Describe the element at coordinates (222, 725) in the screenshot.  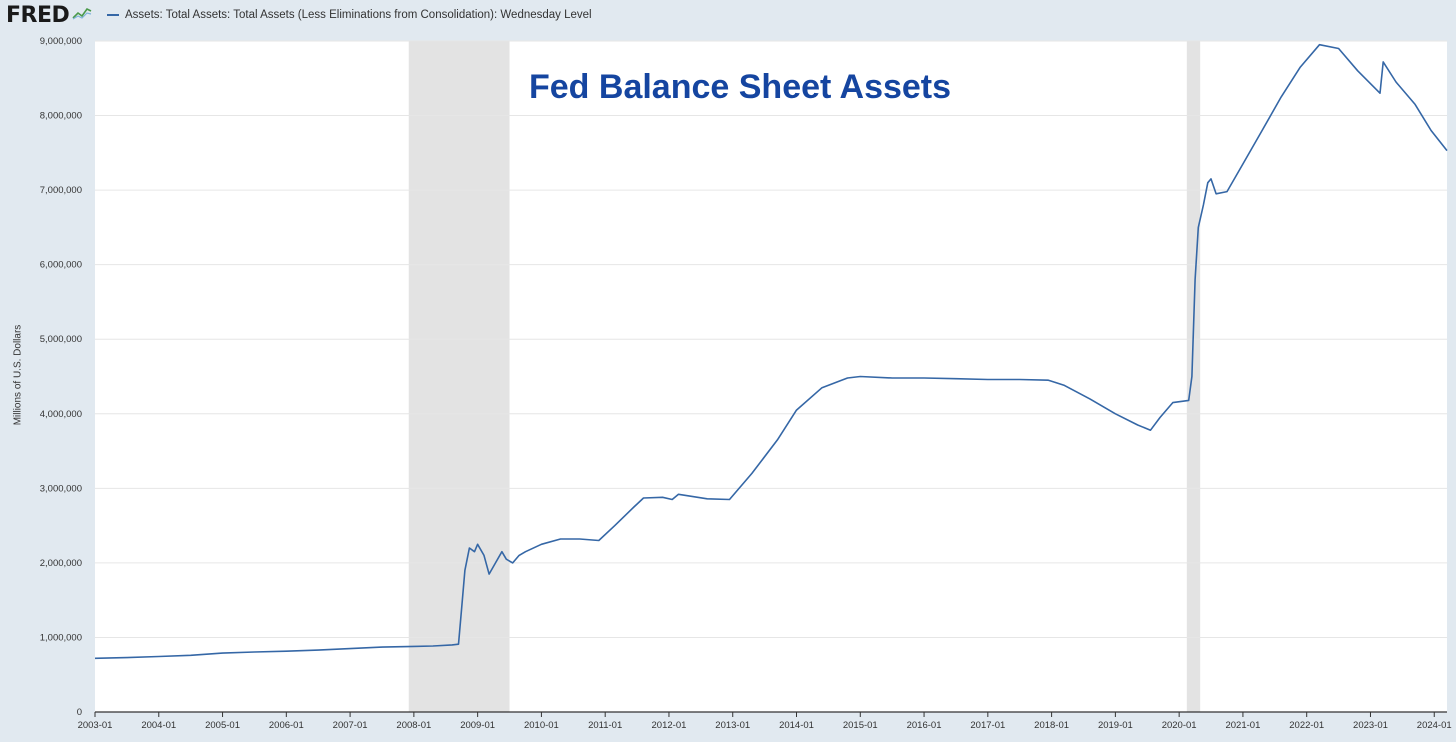
I see `x-tick-label: 2005-01` at that location.